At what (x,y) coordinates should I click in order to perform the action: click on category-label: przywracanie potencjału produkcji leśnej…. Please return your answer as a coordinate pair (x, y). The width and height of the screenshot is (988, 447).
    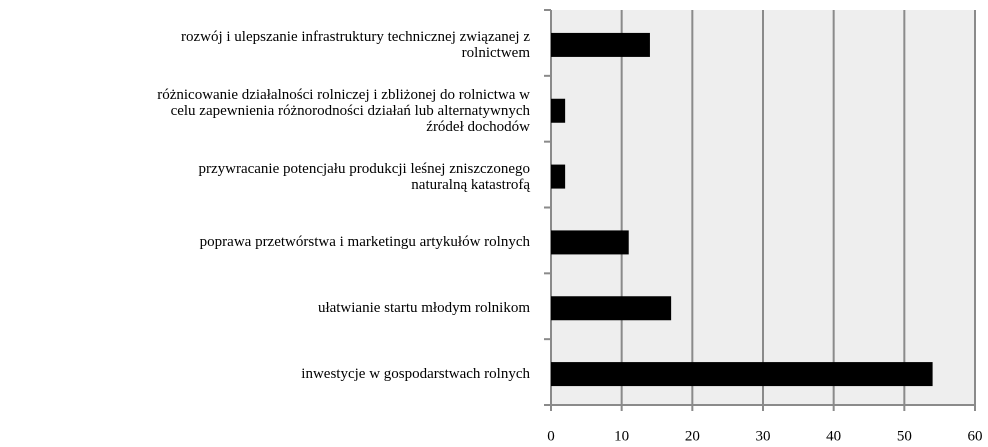
    Looking at the image, I should click on (364, 176).